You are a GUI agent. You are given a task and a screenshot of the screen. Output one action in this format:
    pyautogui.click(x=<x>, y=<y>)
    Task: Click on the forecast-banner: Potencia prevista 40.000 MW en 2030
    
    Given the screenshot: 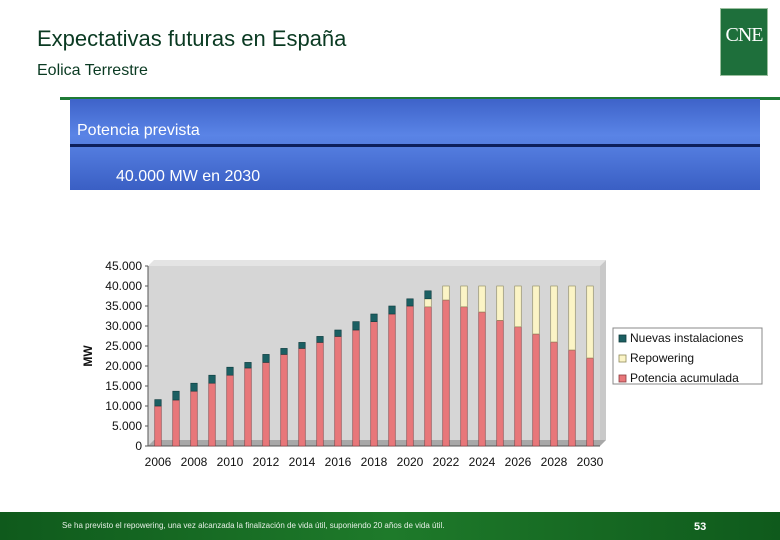 What is the action you would take?
    pyautogui.click(x=415, y=144)
    